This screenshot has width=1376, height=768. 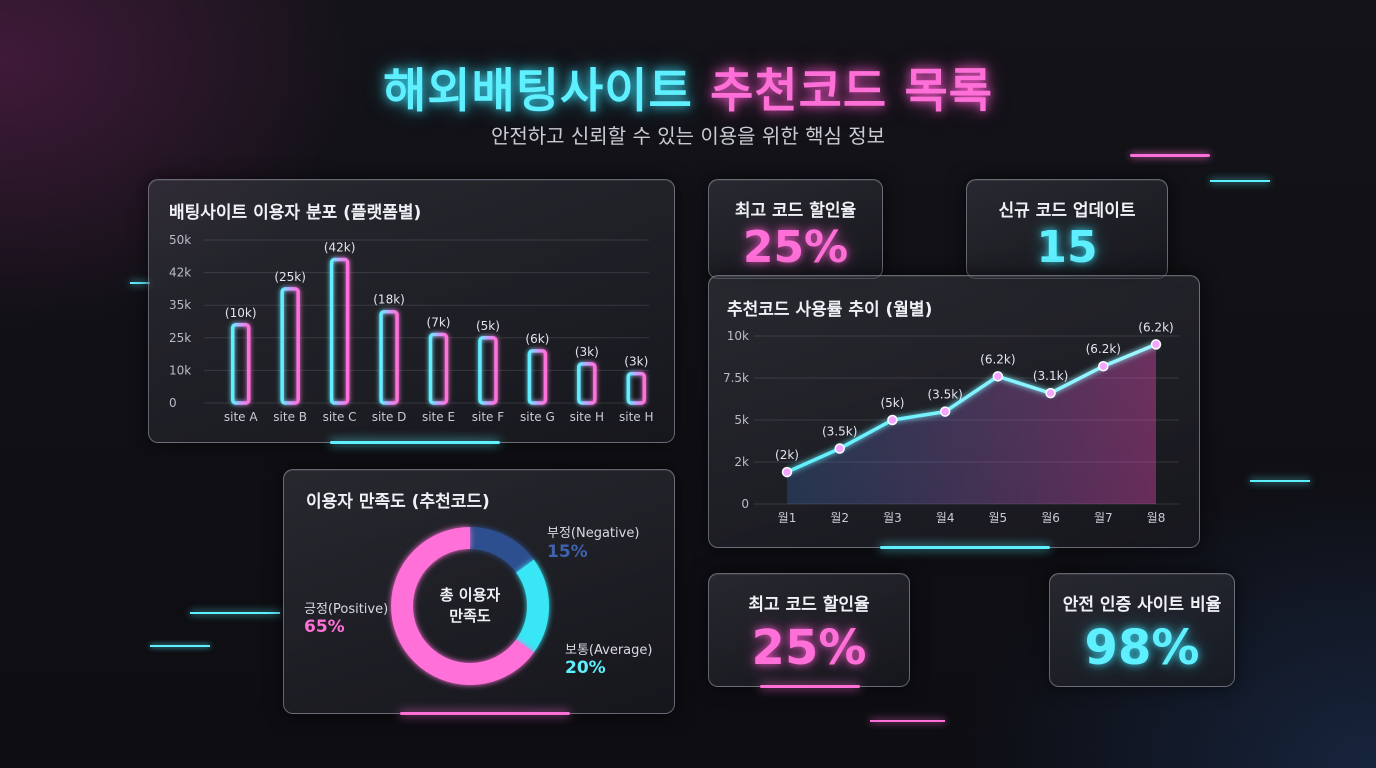 I want to click on stat-value: 15, so click(x=1067, y=247).